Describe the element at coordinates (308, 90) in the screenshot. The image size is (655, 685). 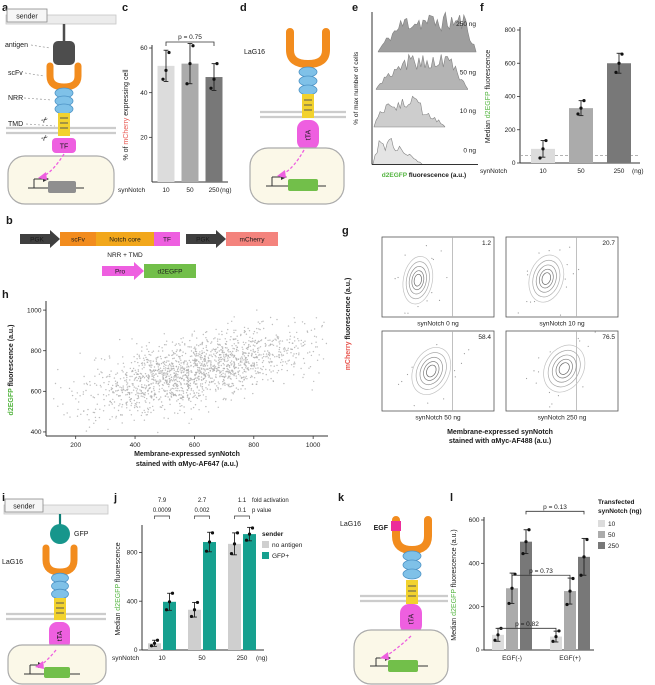
I see `nrr-oval` at that location.